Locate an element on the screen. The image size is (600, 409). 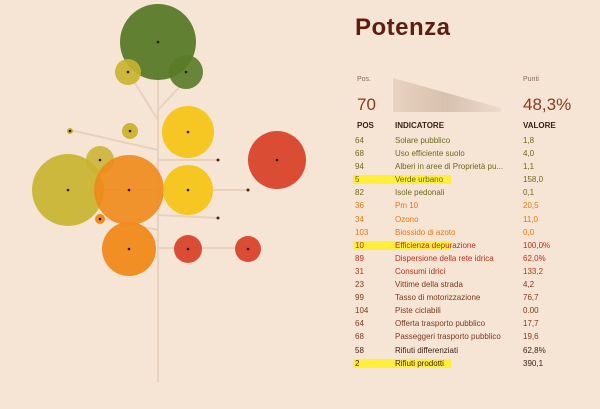
points-label: Punti is located at coordinates (531, 79).